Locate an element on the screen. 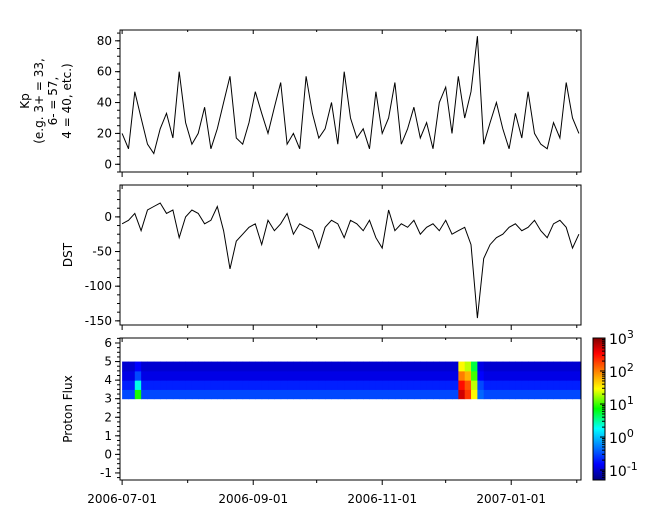  y-tick-label: -50 is located at coordinates (102, 252).